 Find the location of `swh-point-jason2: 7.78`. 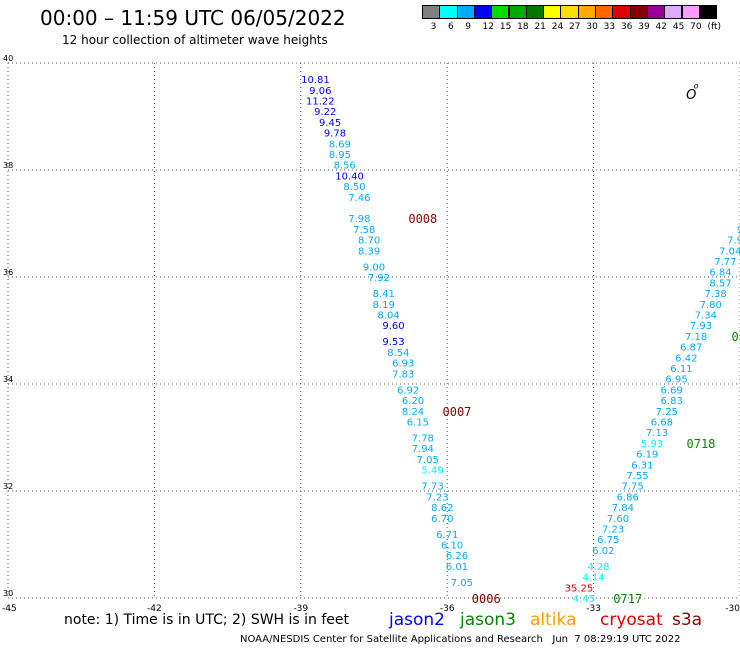

swh-point-jason2: 7.78 is located at coordinates (423, 439).